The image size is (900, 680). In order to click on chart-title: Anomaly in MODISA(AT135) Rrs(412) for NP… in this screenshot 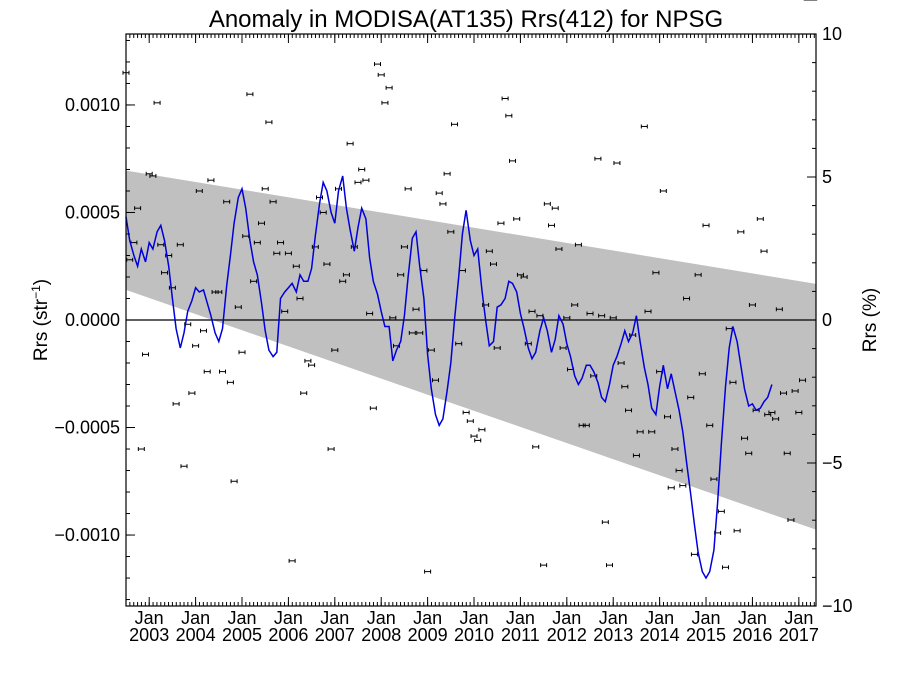, I will do `click(466, 19)`.